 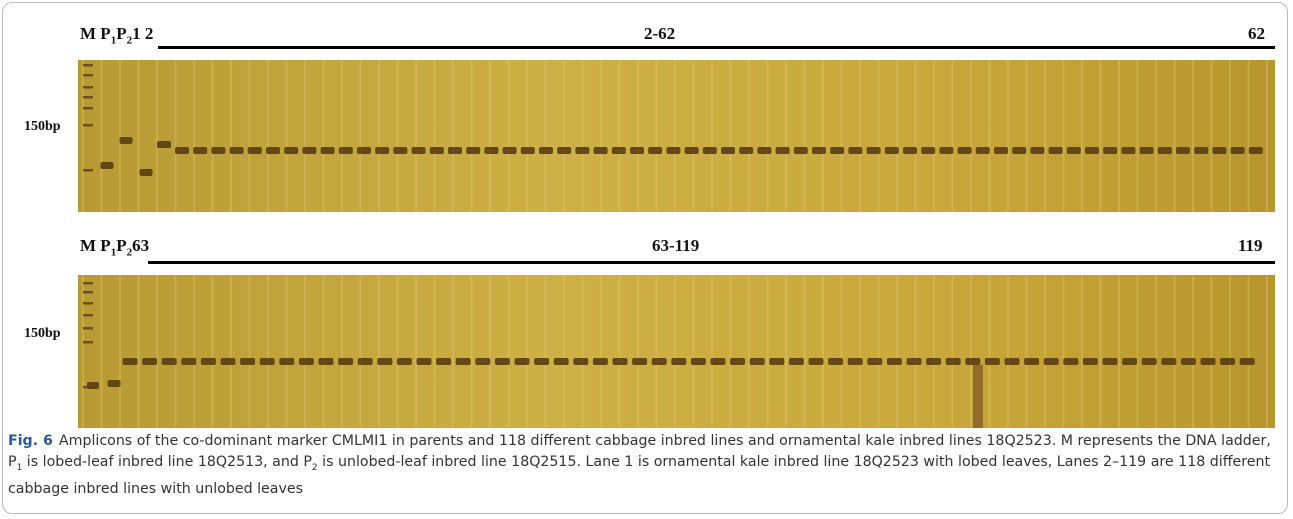 I want to click on range-bar, so click(x=711, y=262).